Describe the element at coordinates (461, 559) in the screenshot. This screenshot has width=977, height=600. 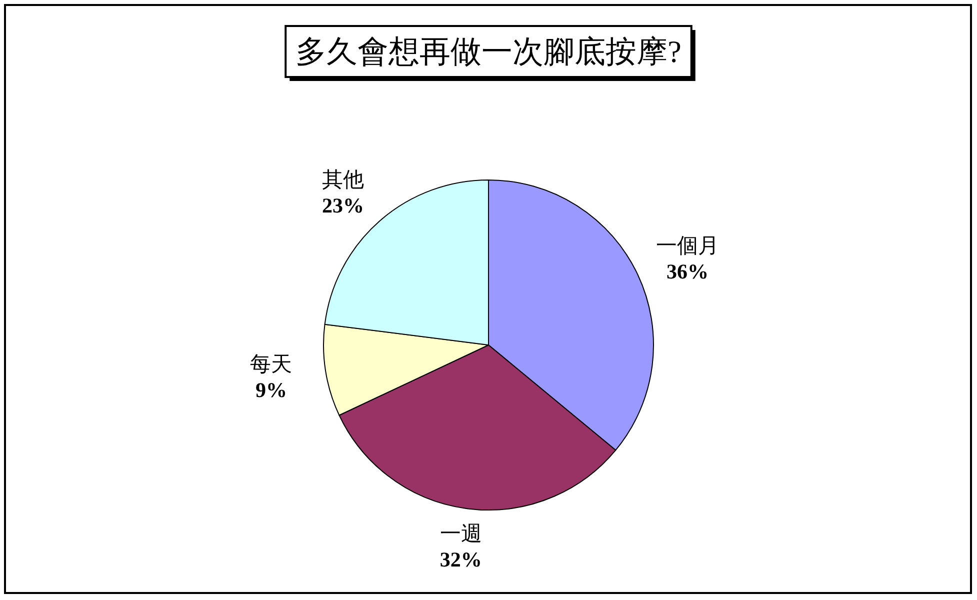
I see `data-label: 32%` at that location.